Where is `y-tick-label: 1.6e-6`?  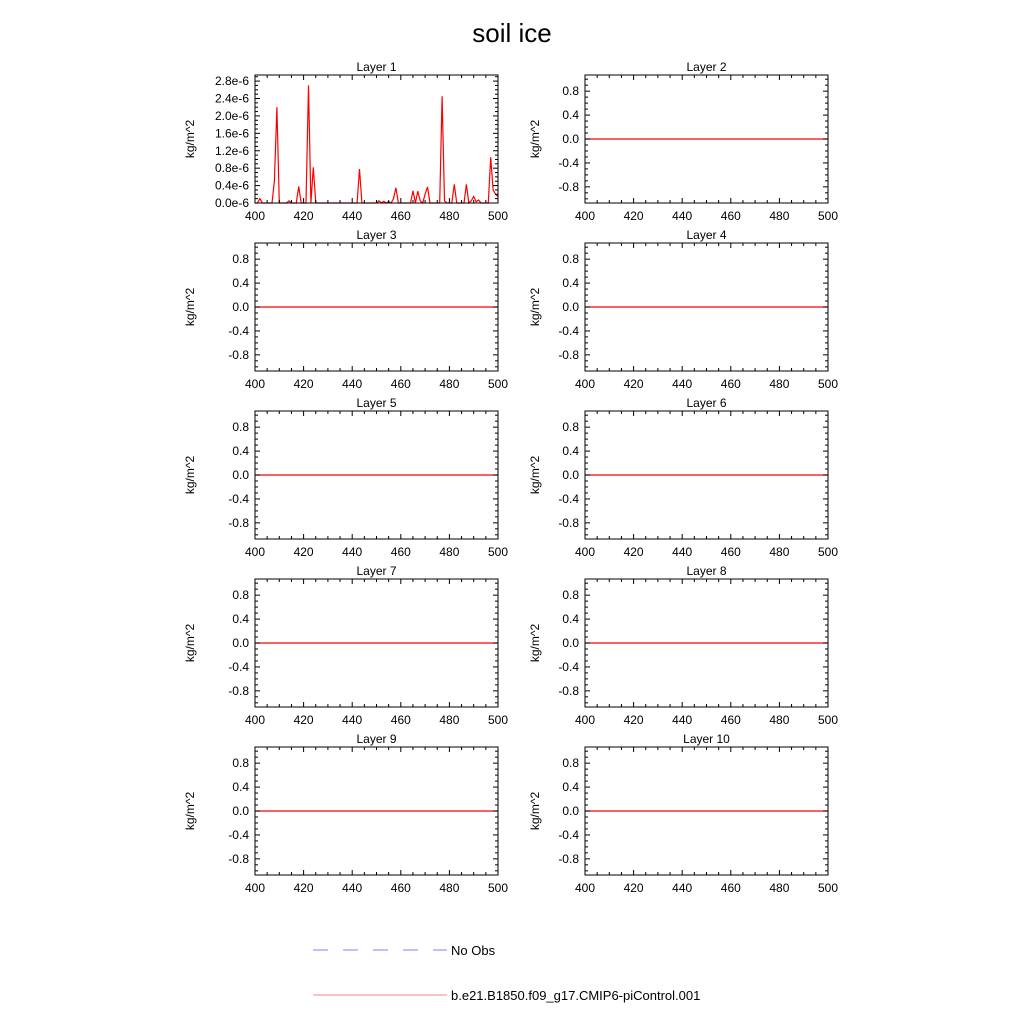 y-tick-label: 1.6e-6 is located at coordinates (232, 133).